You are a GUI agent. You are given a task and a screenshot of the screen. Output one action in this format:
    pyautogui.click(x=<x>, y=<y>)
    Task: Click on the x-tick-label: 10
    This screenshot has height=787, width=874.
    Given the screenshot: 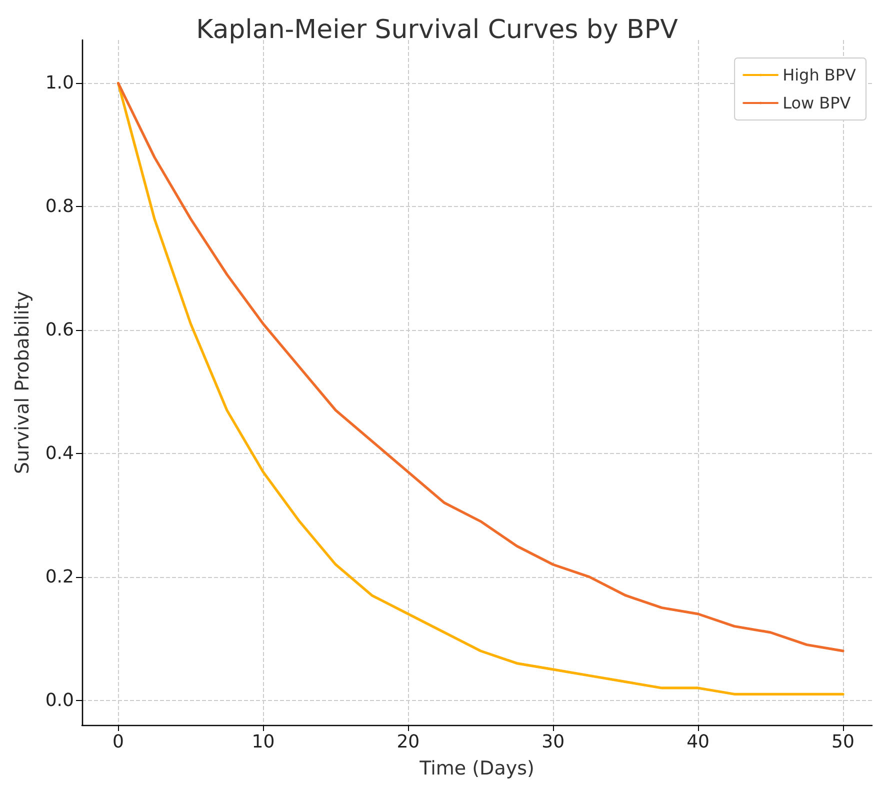 What is the action you would take?
    pyautogui.click(x=263, y=742)
    